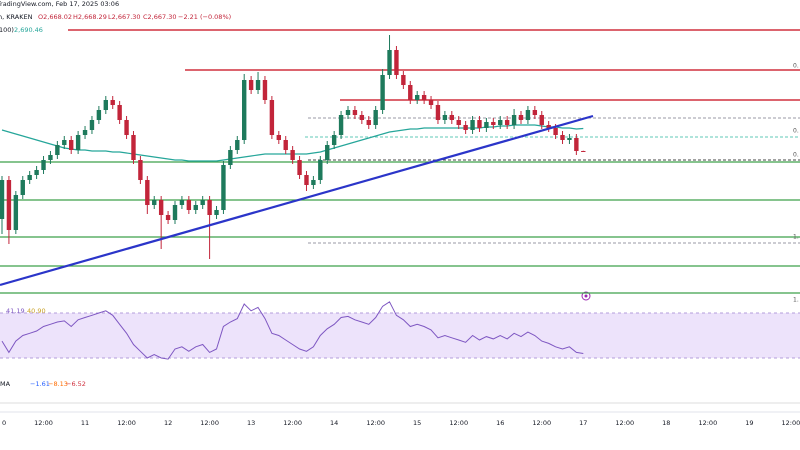 The image size is (800, 450). I want to click on header-ohlc: C2,667.30, so click(159, 17).